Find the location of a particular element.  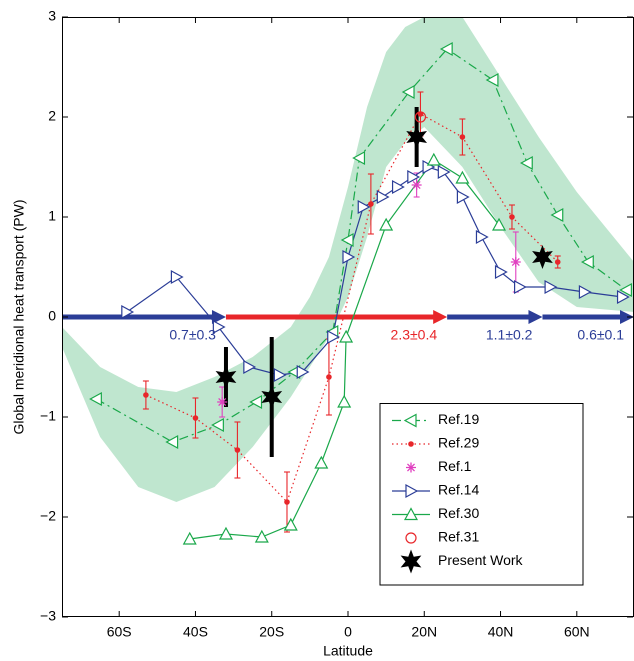

legend-label: Present Work is located at coordinates (481, 560).